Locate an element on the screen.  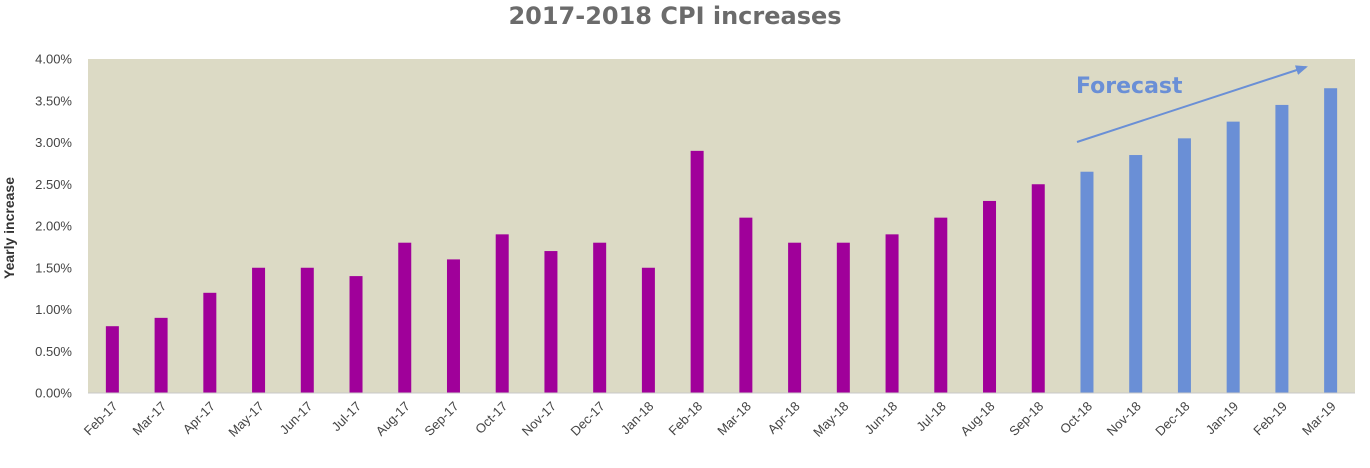
x-tick-label: Sep-18 is located at coordinates (1026, 419).